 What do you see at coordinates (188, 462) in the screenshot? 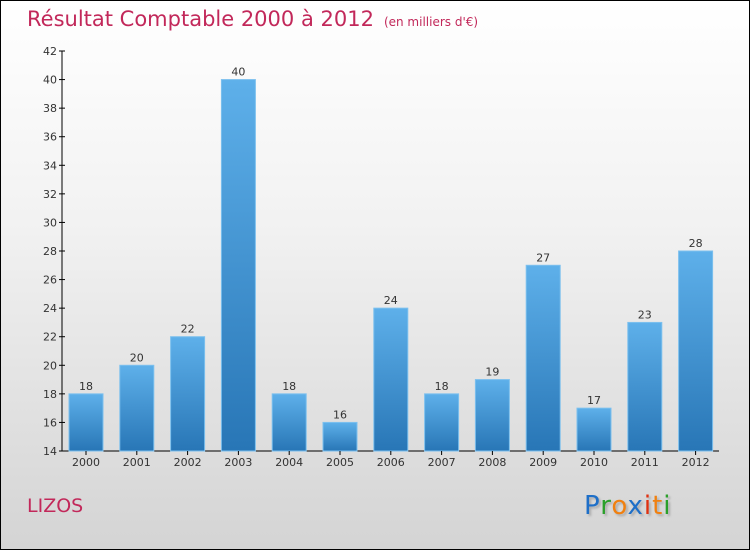
I see `x-tick-label: 2002` at bounding box center [188, 462].